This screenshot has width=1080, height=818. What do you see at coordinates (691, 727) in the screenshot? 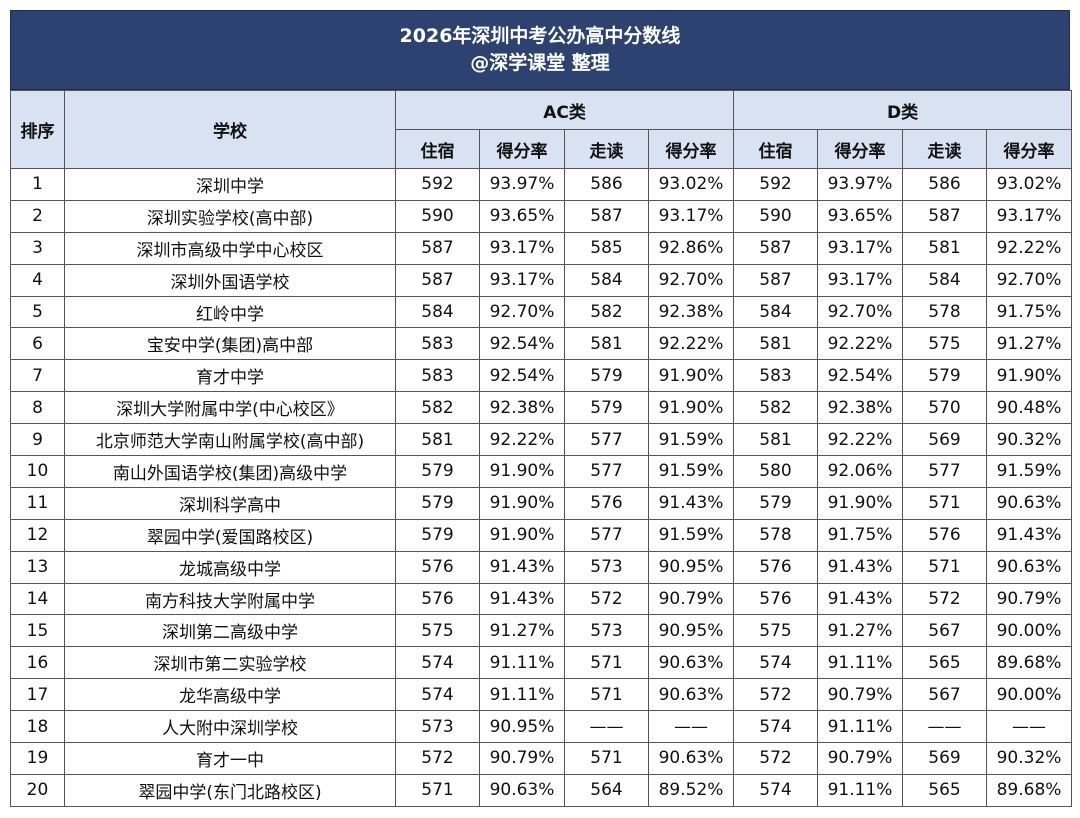
I see `cell-ac-day-rate: ——` at bounding box center [691, 727].